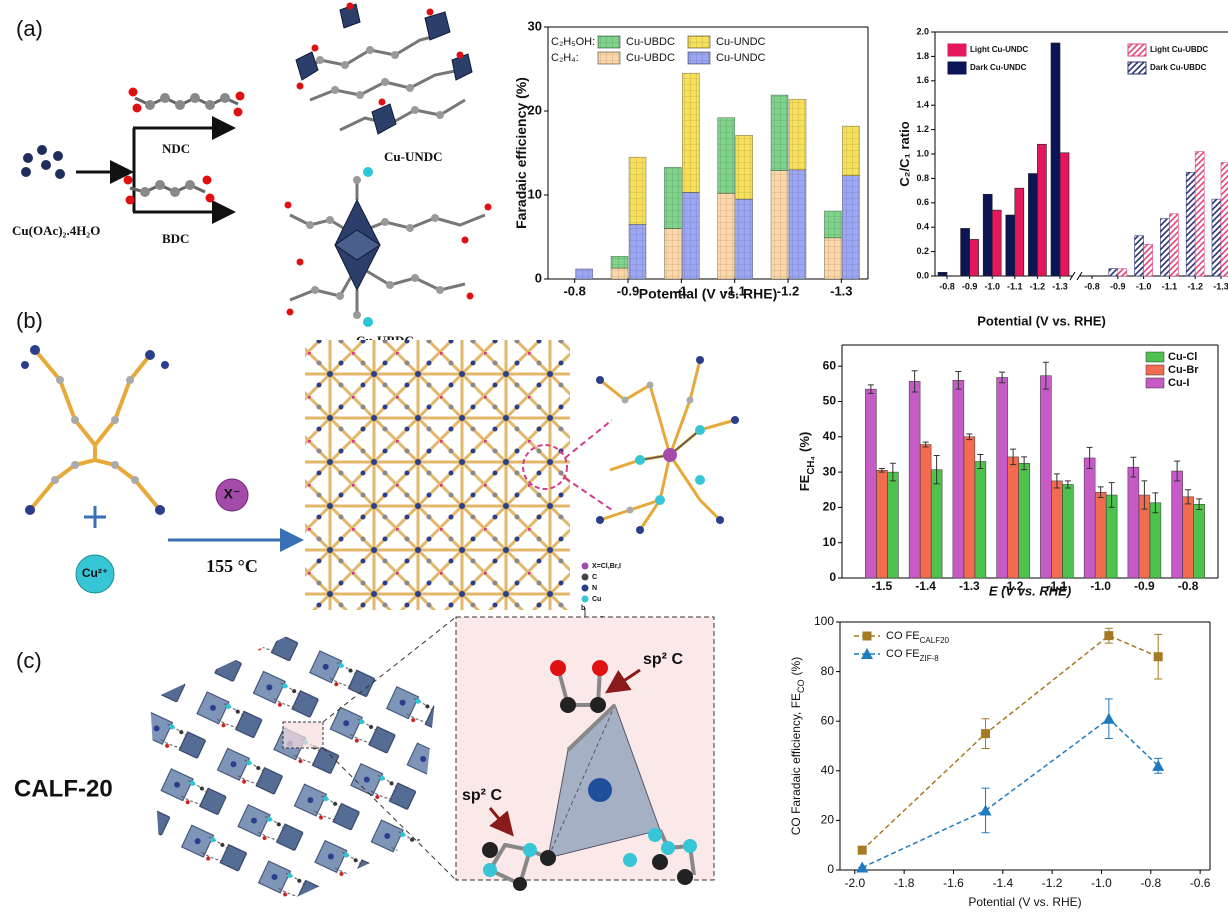  I want to click on key-label: N, so click(594, 588).